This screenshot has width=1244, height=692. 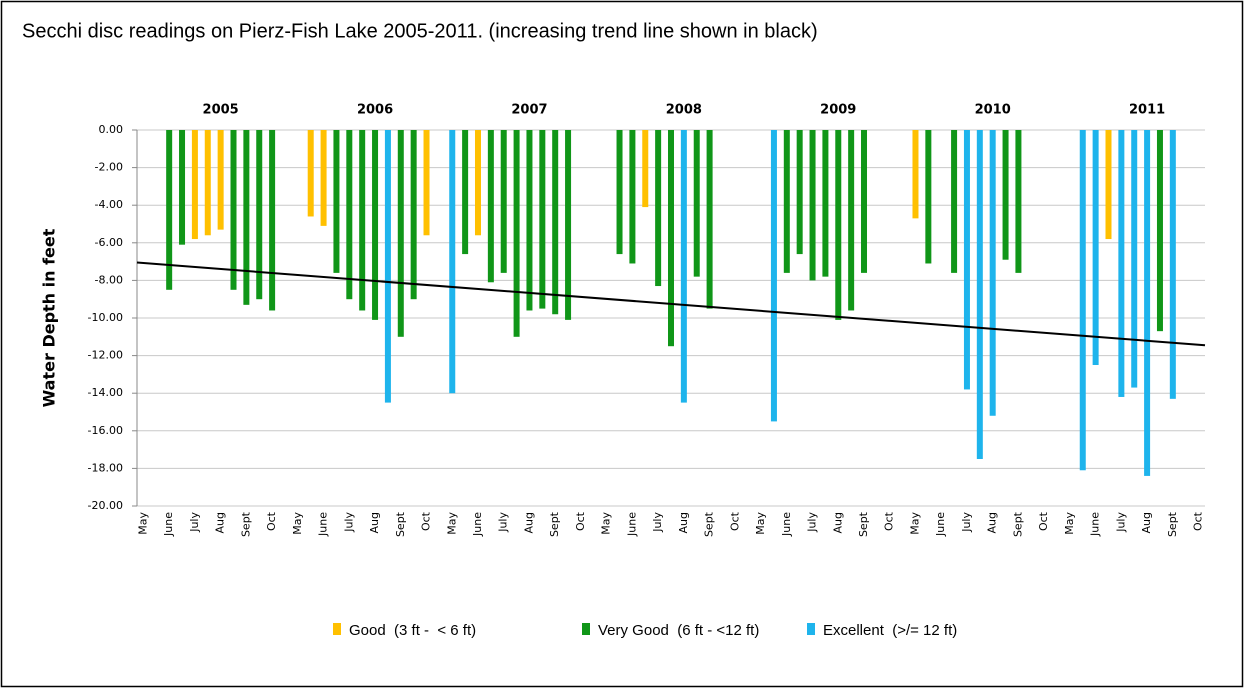 What do you see at coordinates (105, 317) in the screenshot?
I see `y-tick-label: -10.00` at bounding box center [105, 317].